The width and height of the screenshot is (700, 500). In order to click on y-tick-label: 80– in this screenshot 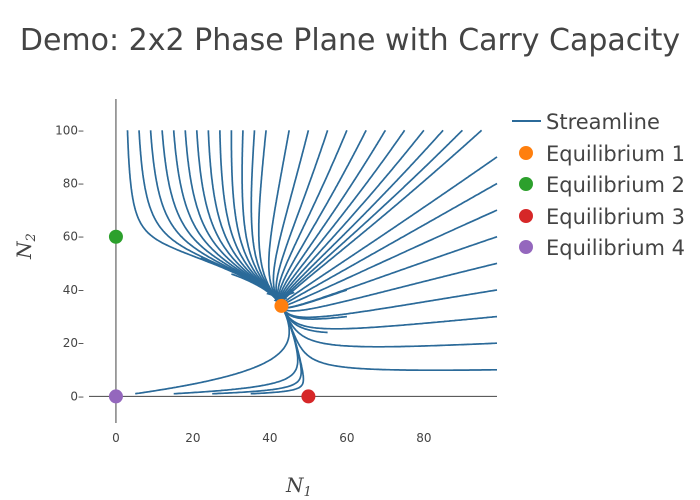, I will do `click(73, 184)`.